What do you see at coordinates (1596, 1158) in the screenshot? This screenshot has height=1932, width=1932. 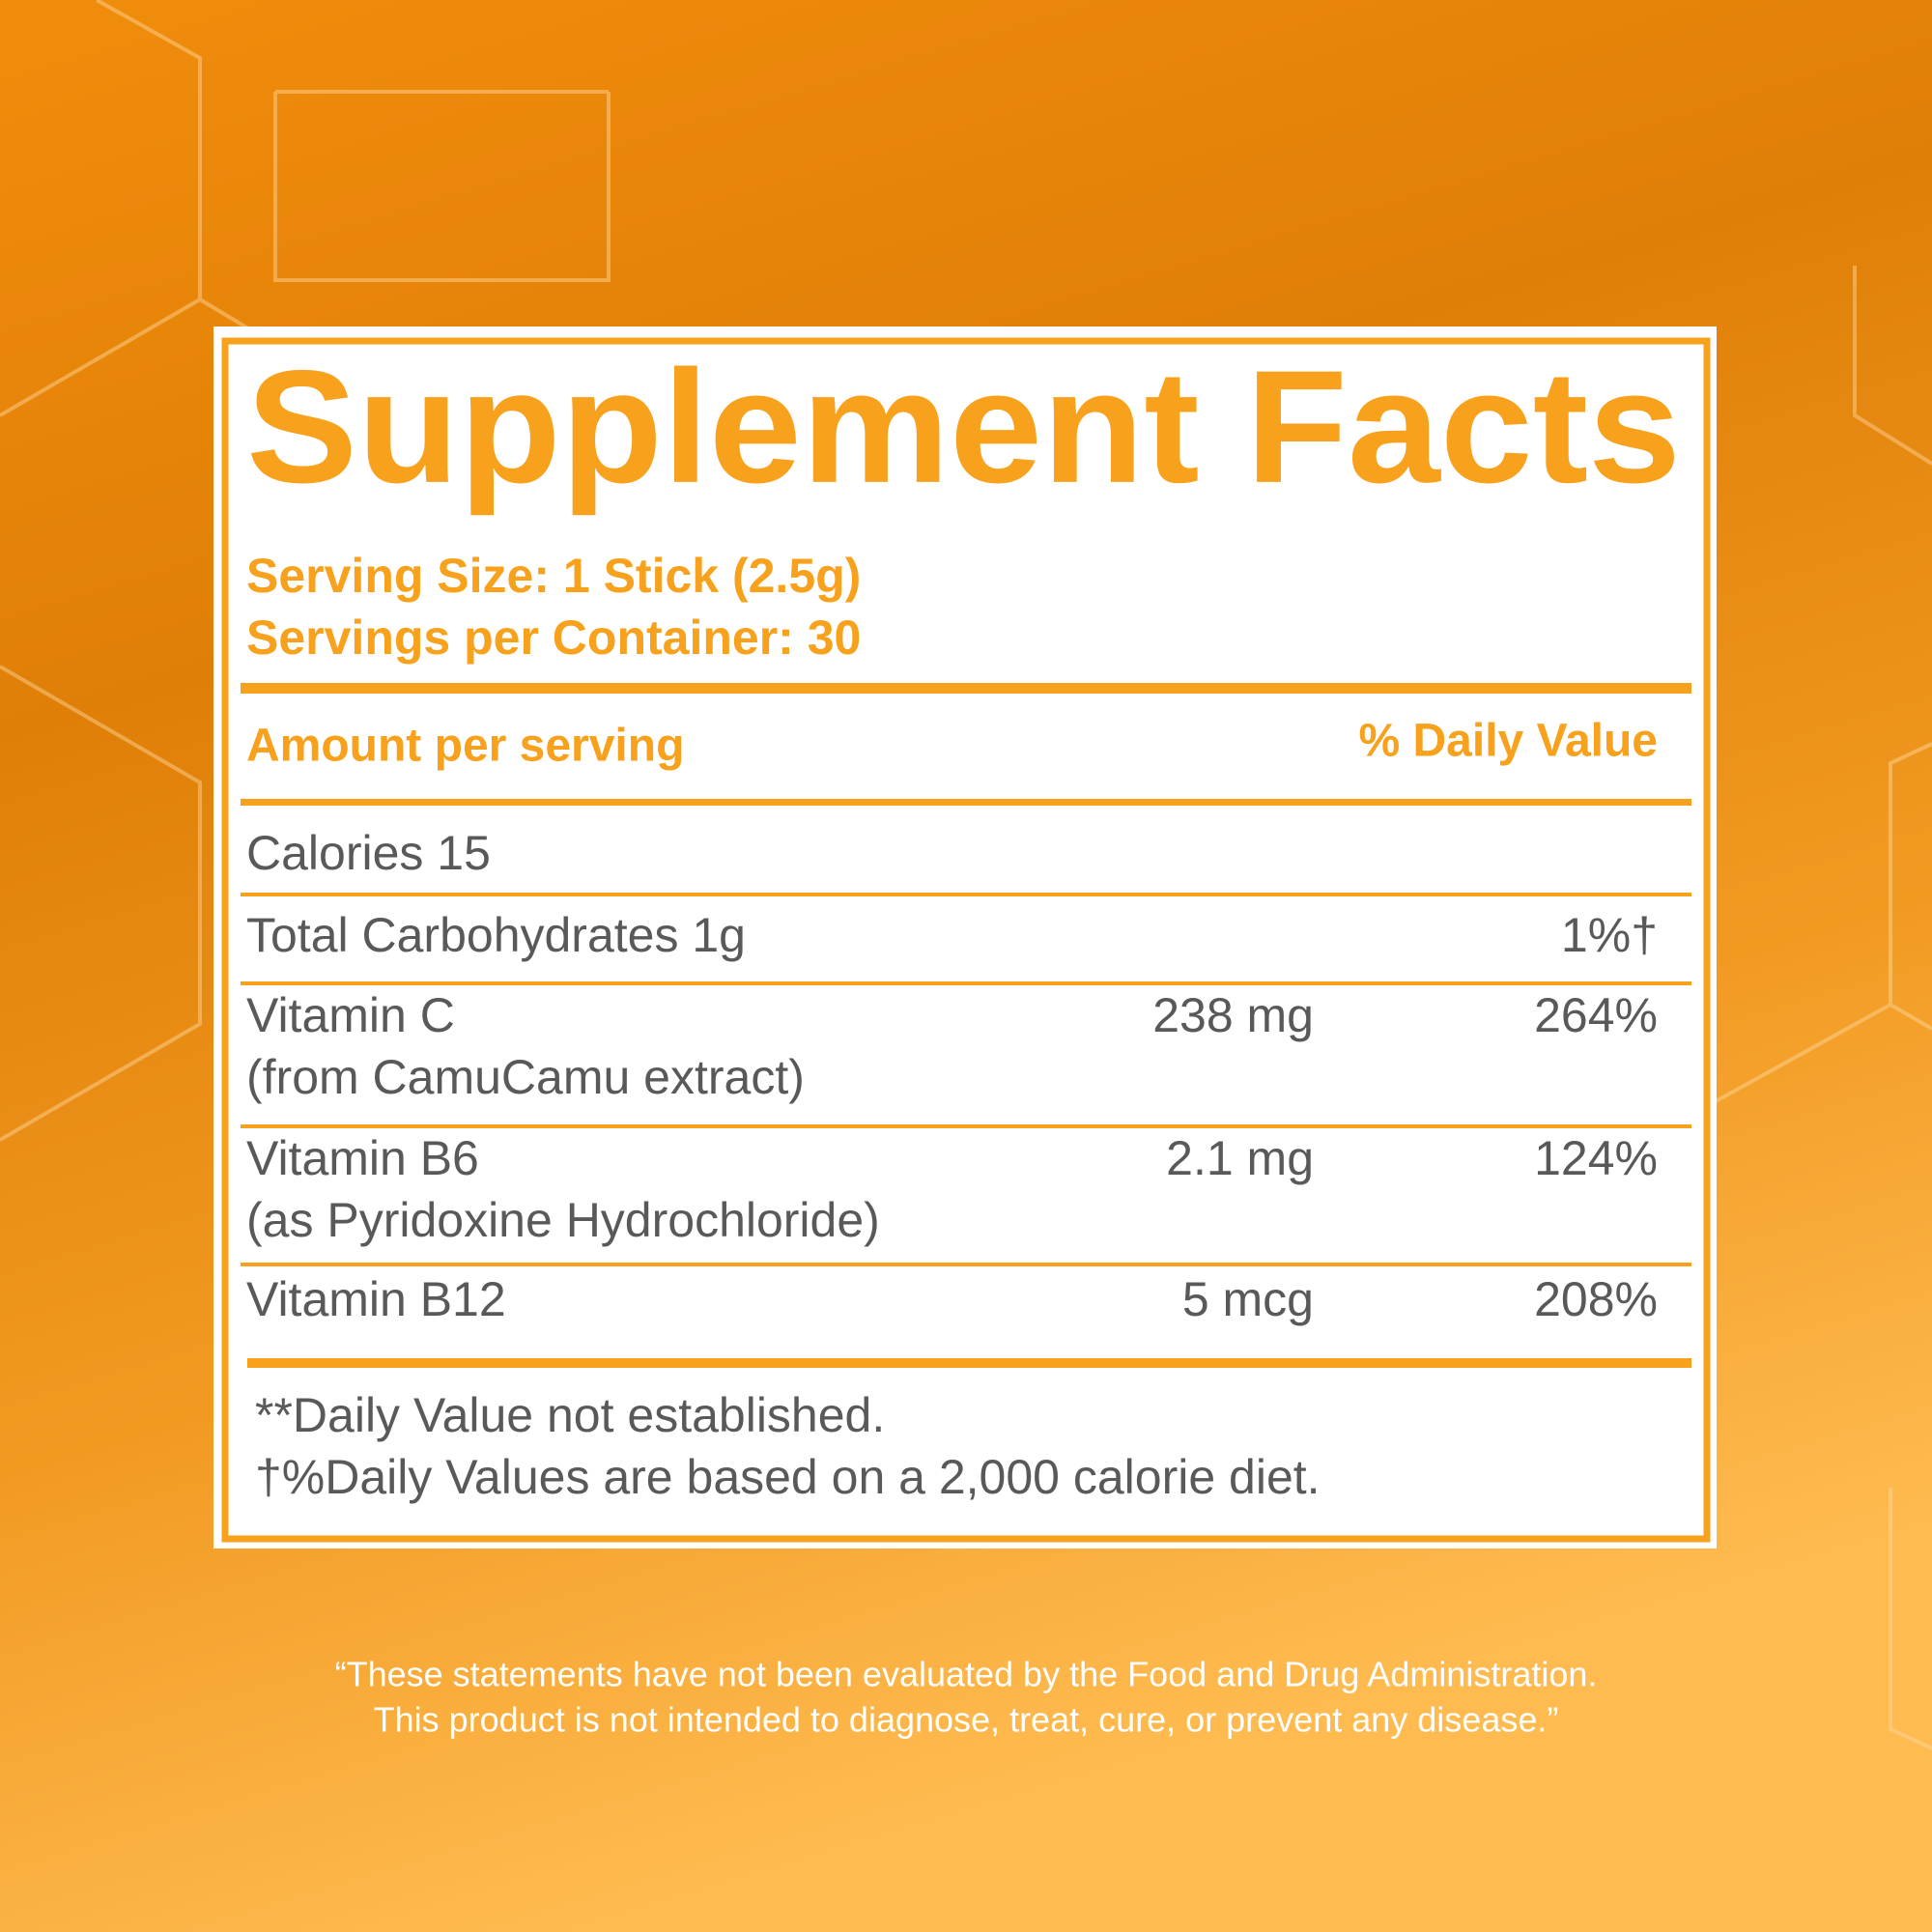 I see `row-daily-value: 124%` at bounding box center [1596, 1158].